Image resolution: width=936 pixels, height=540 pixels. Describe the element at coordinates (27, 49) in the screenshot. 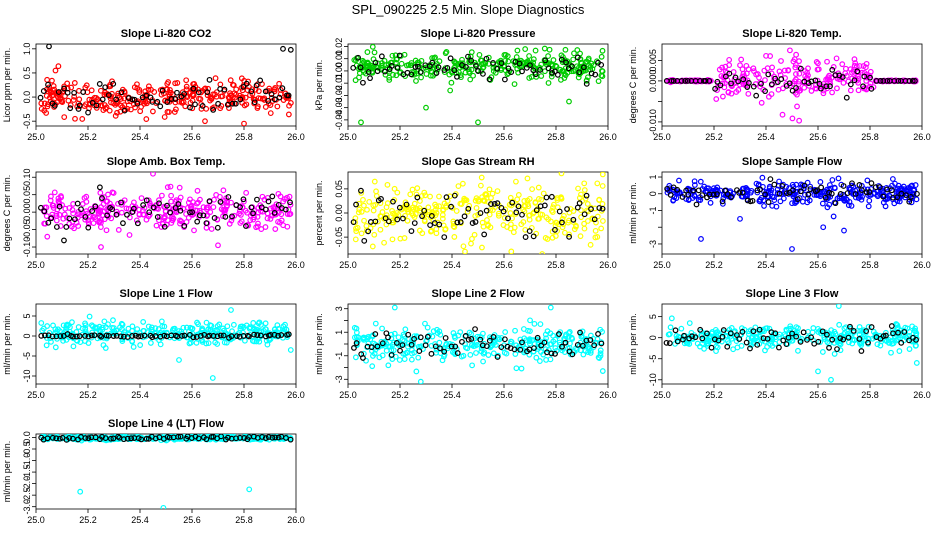

I see `y-tick-label: 1.0` at that location.